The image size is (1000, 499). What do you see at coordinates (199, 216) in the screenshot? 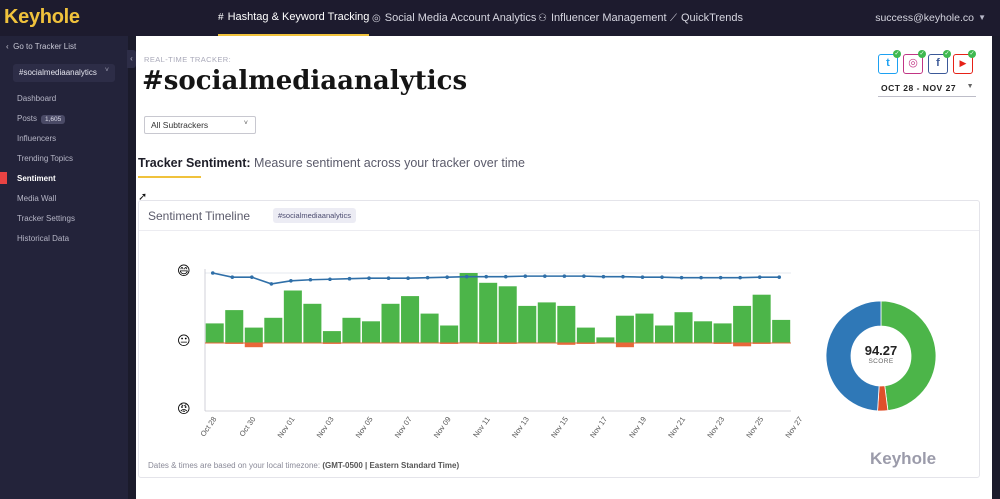
I see `card-title: Sentiment Timeline` at bounding box center [199, 216].